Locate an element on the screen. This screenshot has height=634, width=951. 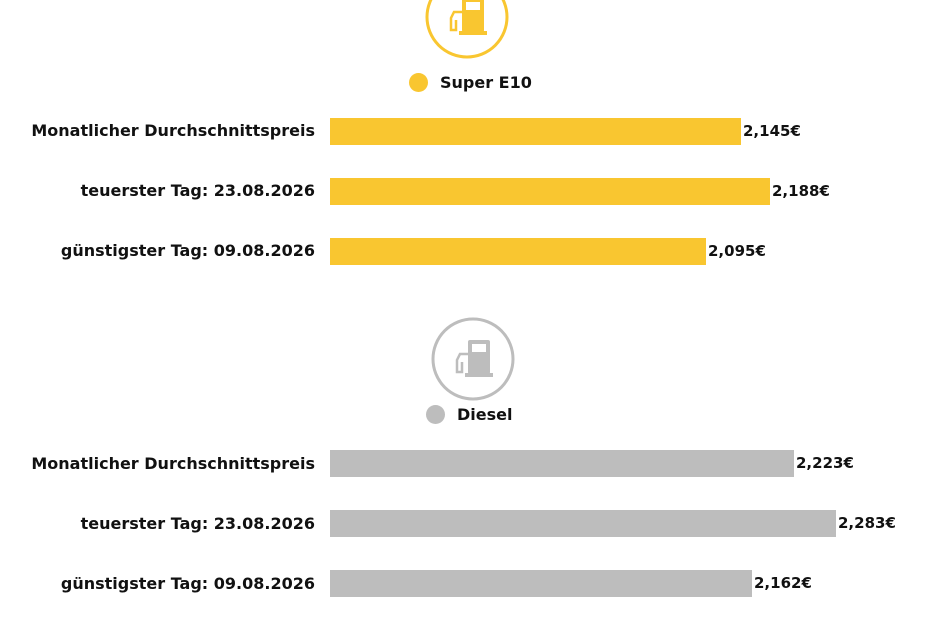
bar-label-super-max: teuerster Tag: 23.08.2026 is located at coordinates (197, 190).